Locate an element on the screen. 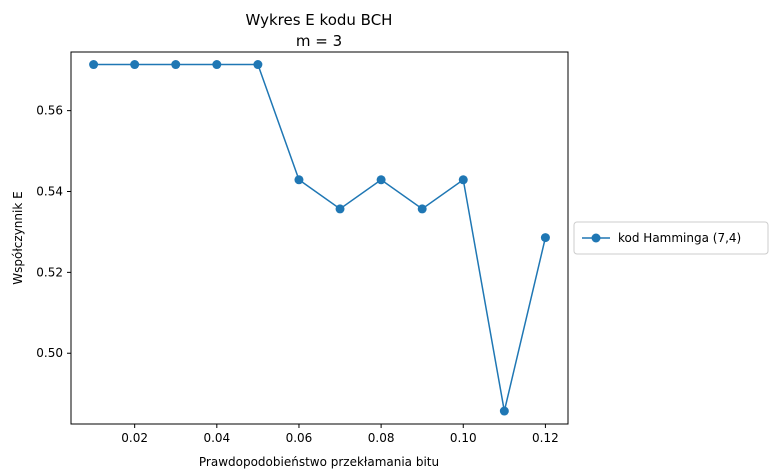 The height and width of the screenshot is (476, 776). x-tick-label: 0.12 is located at coordinates (545, 438).